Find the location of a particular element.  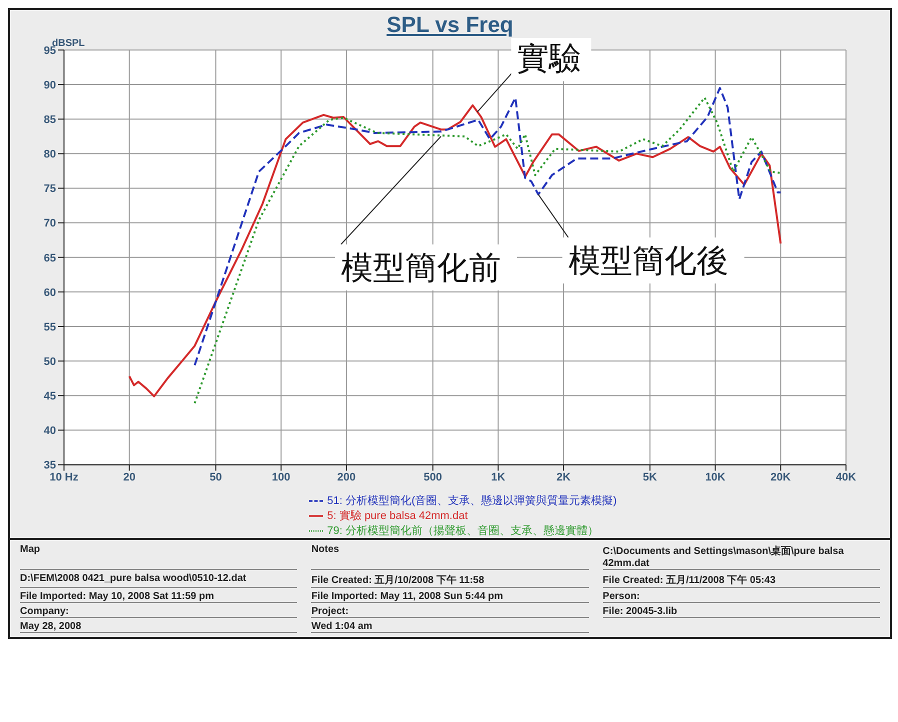

text: File Imported: May 11, 2008 Sun 5:44 pm is located at coordinates (450, 597).